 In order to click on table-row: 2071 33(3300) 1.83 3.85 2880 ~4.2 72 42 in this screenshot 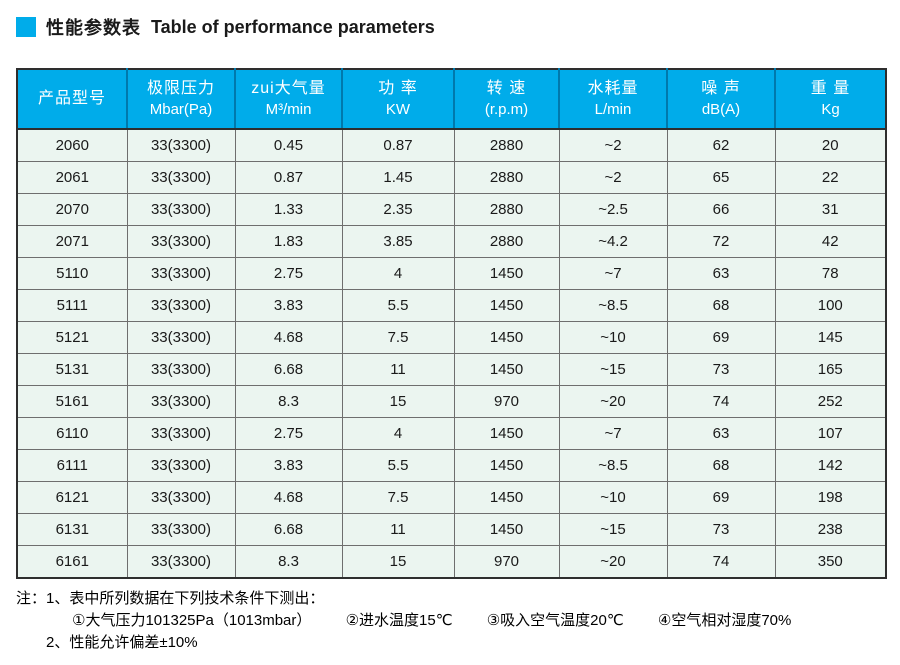, I will do `click(451, 241)`.